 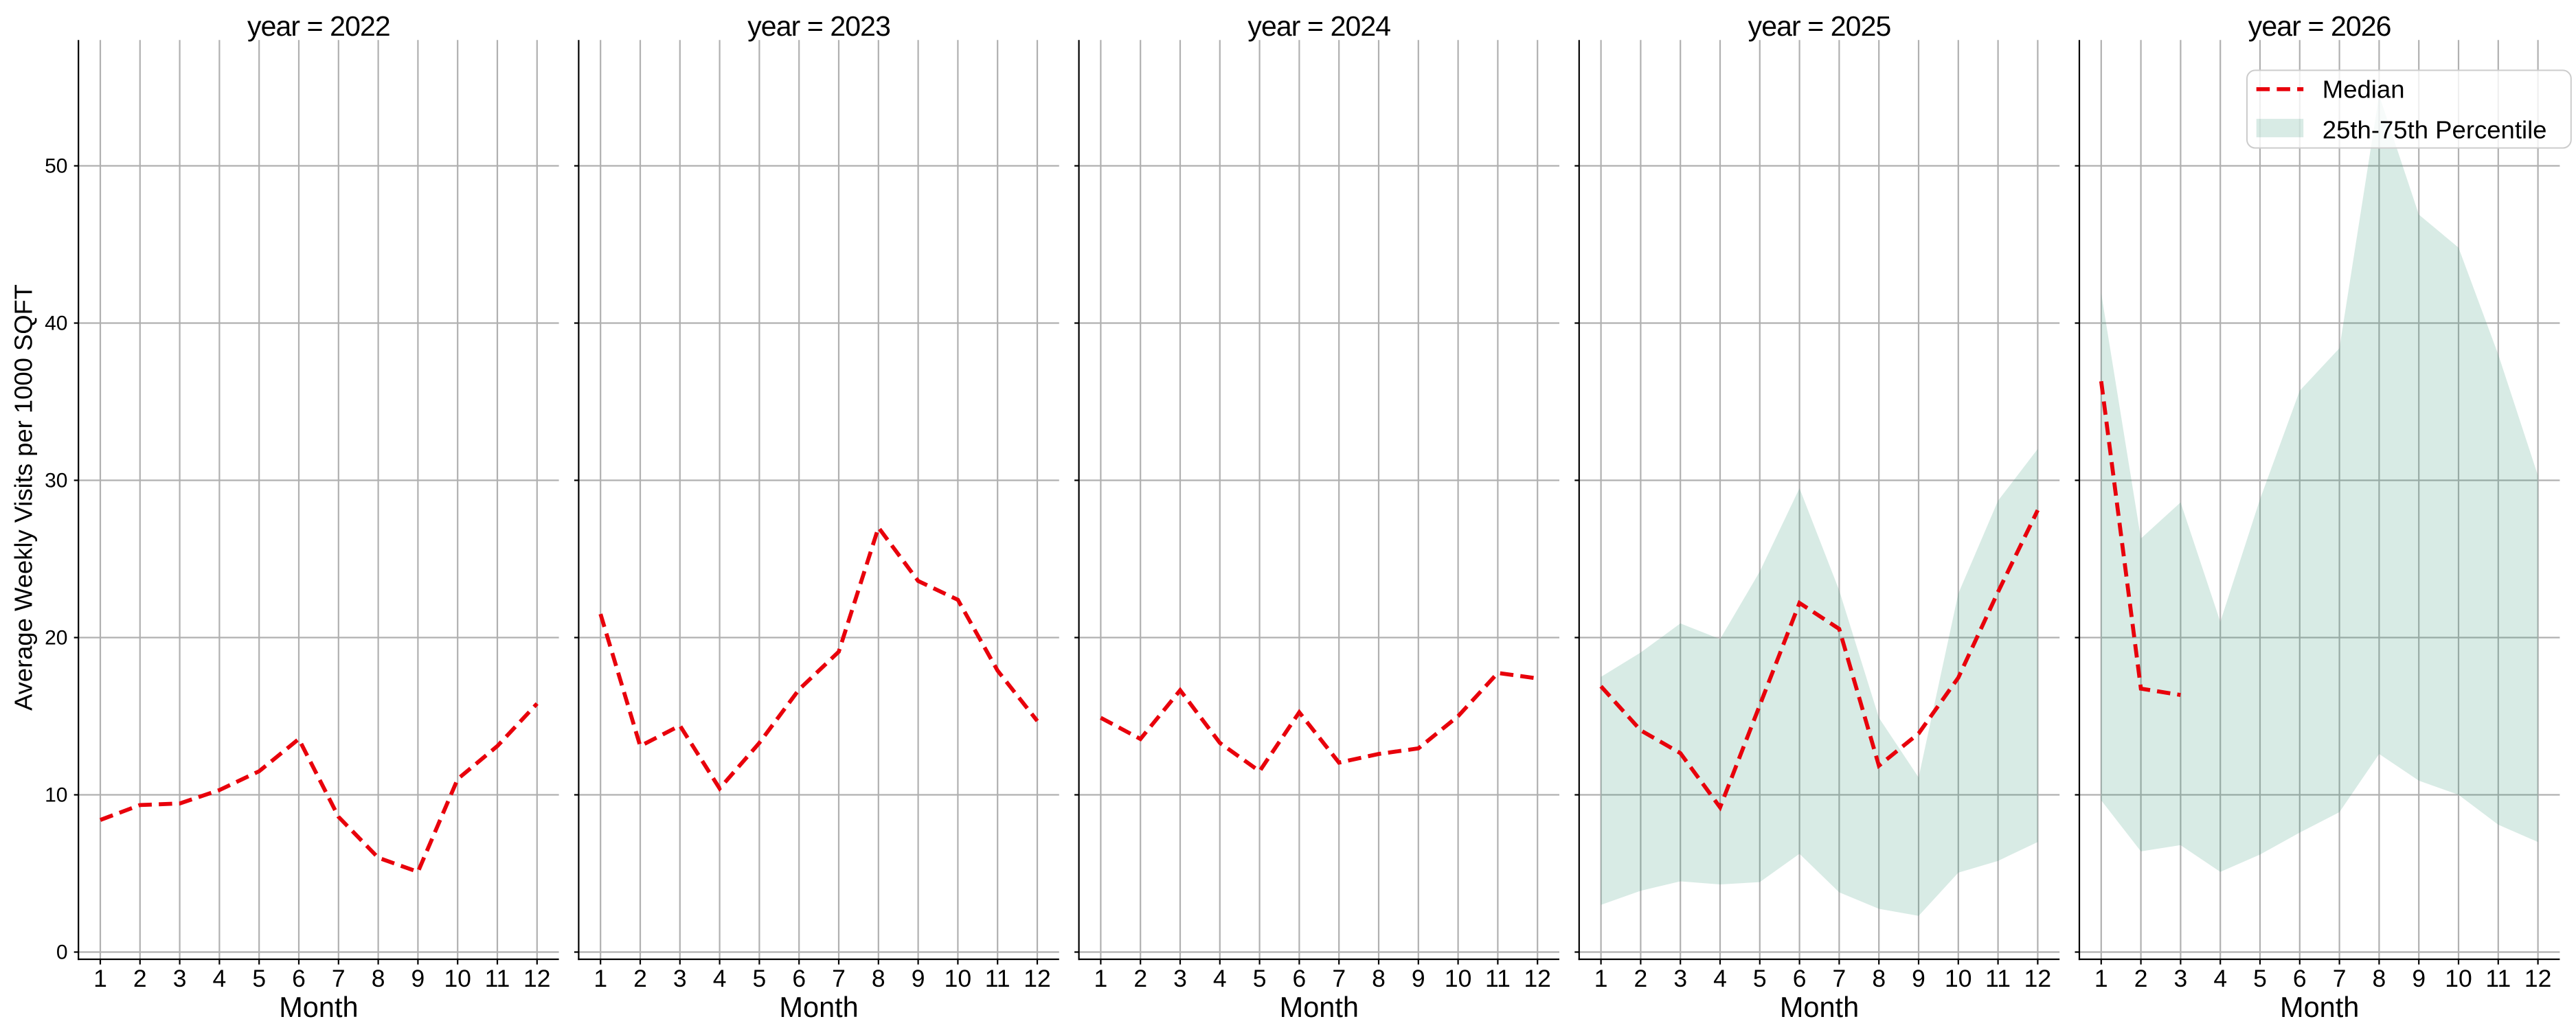 What do you see at coordinates (2435, 129) in the screenshot?
I see `svg-text: 25th-75th Percentile` at bounding box center [2435, 129].